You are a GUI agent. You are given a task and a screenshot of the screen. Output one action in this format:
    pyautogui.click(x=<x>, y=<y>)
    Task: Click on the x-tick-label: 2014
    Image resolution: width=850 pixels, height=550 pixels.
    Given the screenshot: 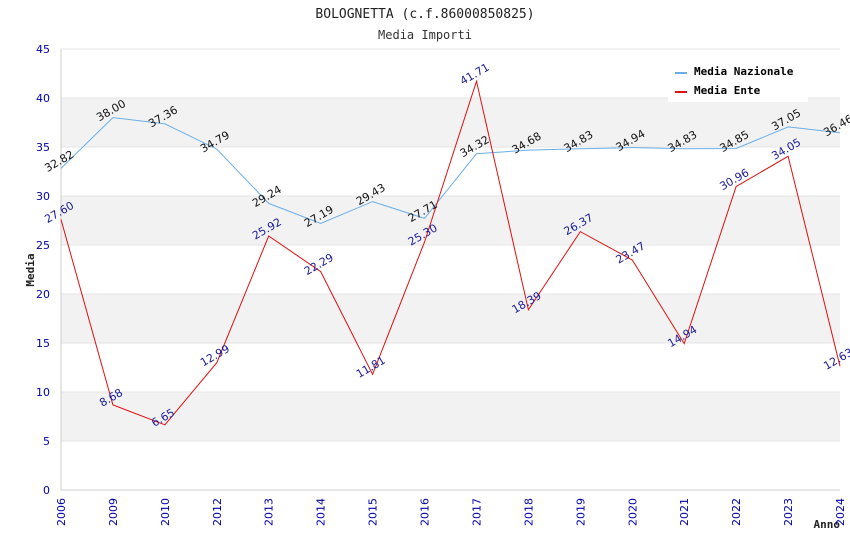 What is the action you would take?
    pyautogui.click(x=321, y=512)
    